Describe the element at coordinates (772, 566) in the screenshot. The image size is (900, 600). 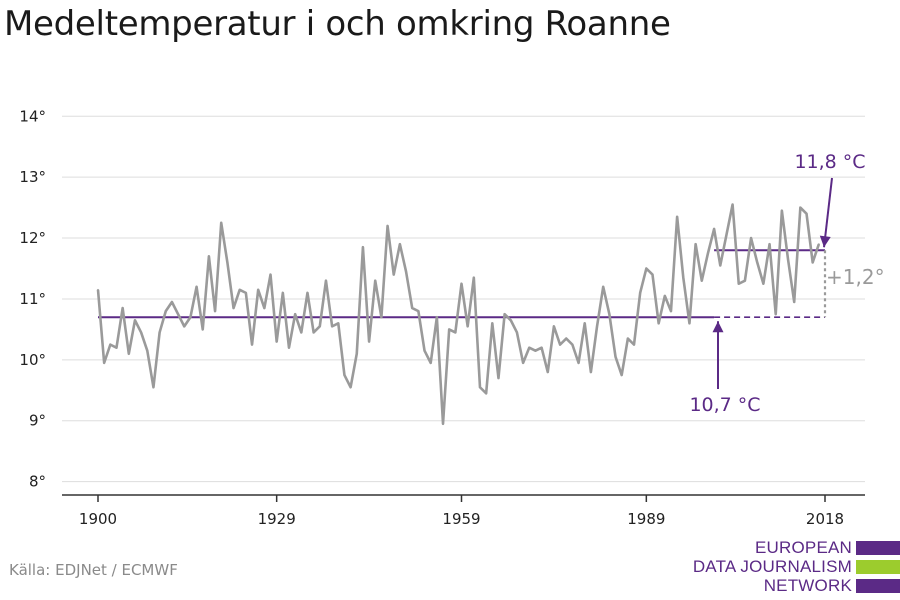
I see `logo-text: EUROPEAN DATA JOURNALISM NETWORK` at that location.